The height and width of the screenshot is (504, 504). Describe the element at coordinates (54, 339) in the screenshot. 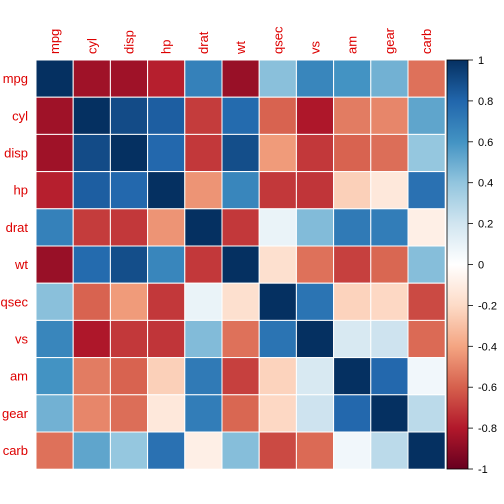

I see `cell-vs-mpg` at that location.